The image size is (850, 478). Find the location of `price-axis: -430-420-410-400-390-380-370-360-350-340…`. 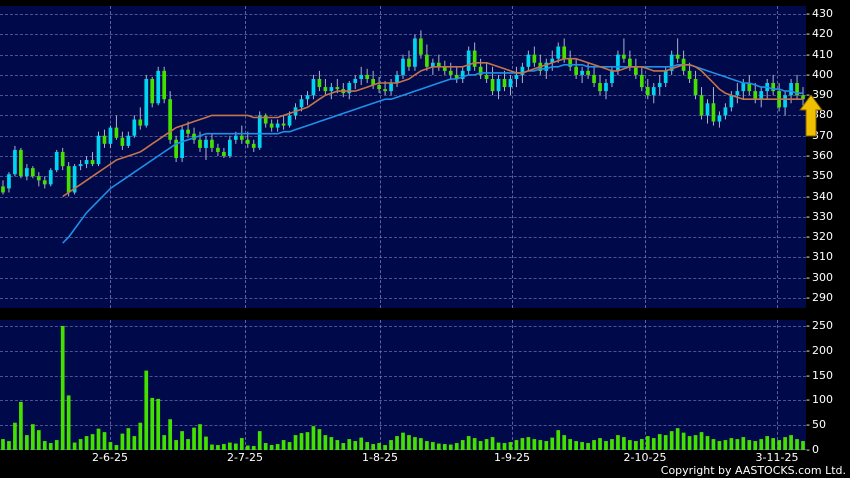

price-axis: -430-420-410-400-390-380-370-360-350-340… is located at coordinates (828, 156).